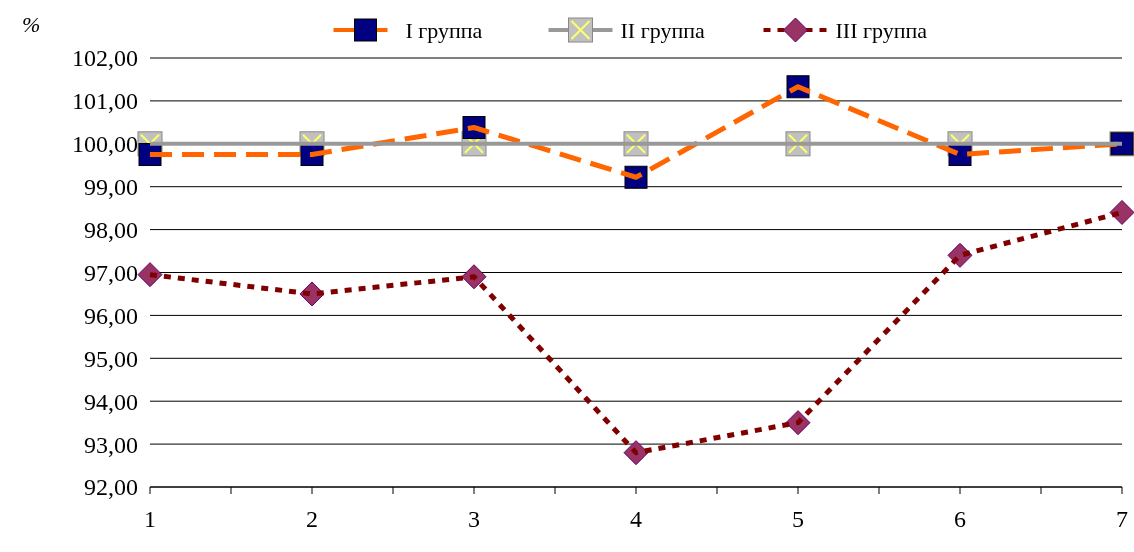  I want to click on y-tick-label: 98,00, so click(111, 230).